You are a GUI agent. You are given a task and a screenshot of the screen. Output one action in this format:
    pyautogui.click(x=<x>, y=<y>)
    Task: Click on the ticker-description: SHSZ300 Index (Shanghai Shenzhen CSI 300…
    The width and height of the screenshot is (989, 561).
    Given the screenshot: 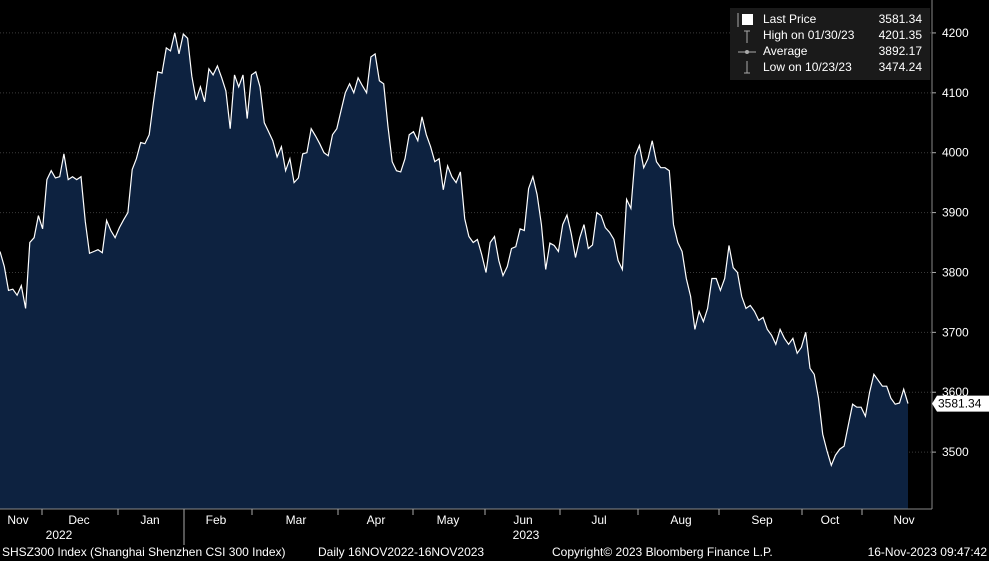 What is the action you would take?
    pyautogui.click(x=144, y=552)
    